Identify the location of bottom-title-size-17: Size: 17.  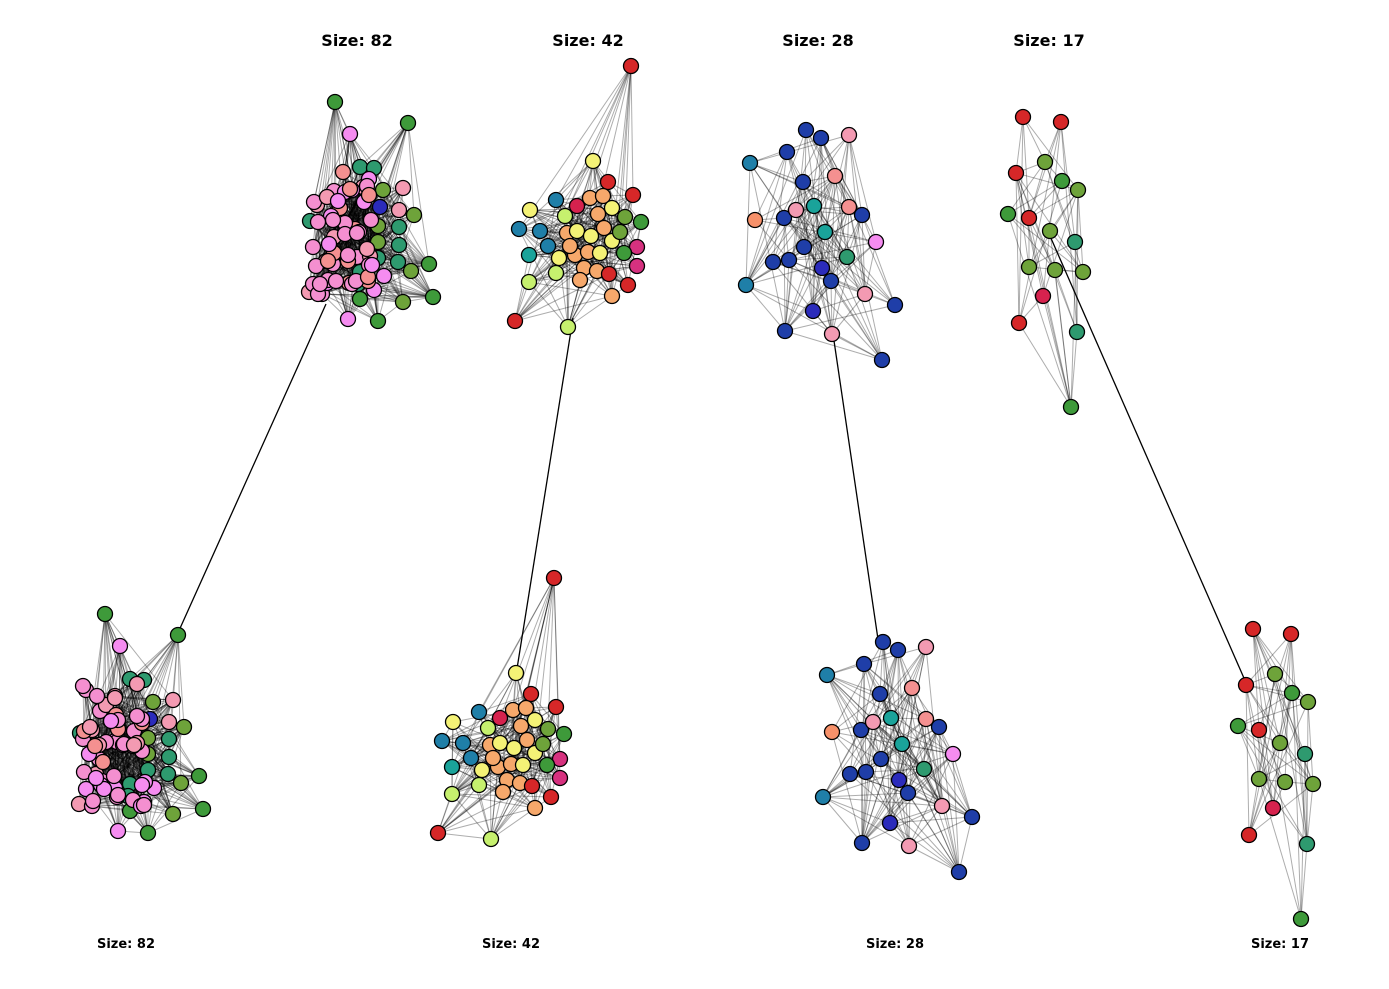
(1280, 944).